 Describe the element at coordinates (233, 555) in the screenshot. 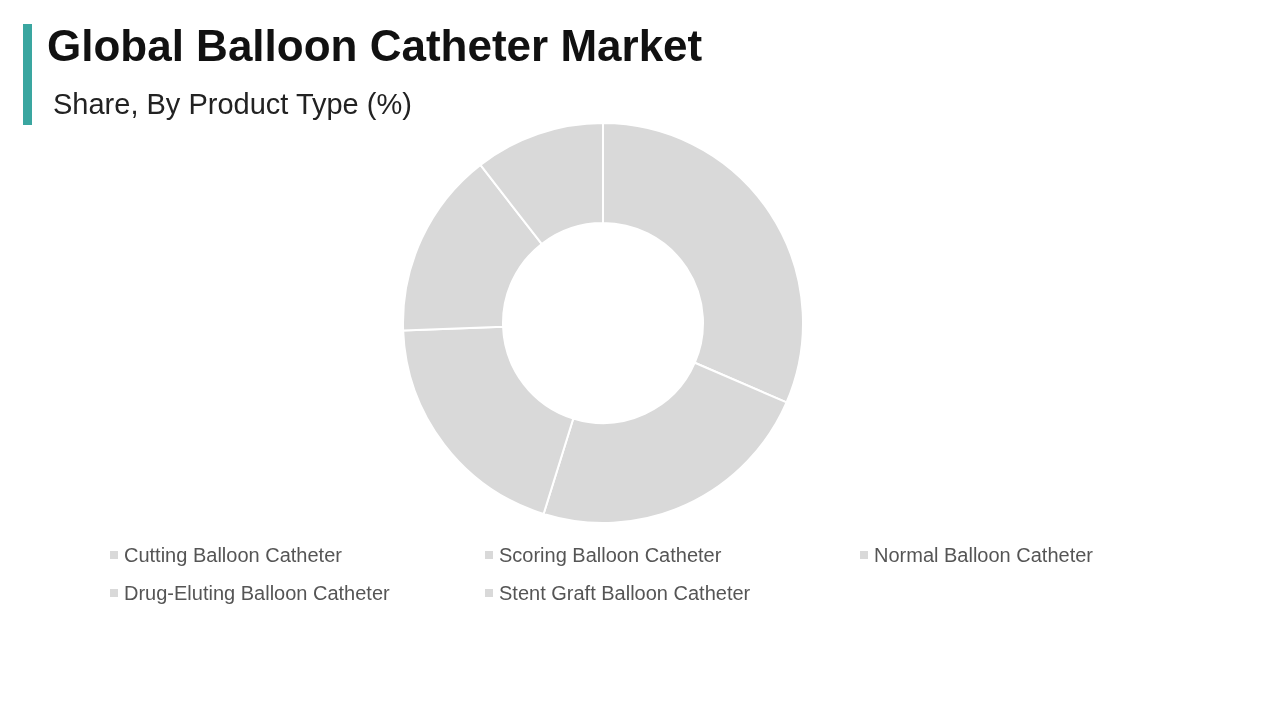

I see `legend-label: Cutting Balloon Catheter` at that location.